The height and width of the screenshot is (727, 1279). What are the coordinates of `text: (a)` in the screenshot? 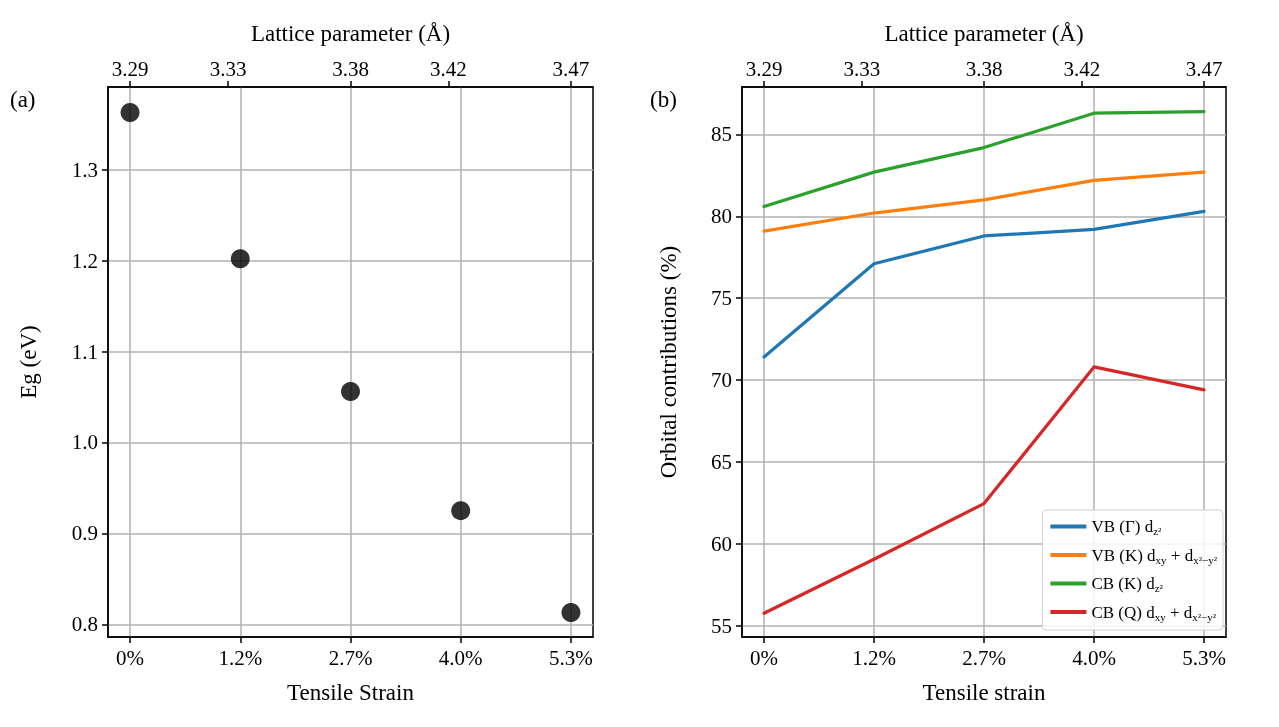 It's located at (23, 99).